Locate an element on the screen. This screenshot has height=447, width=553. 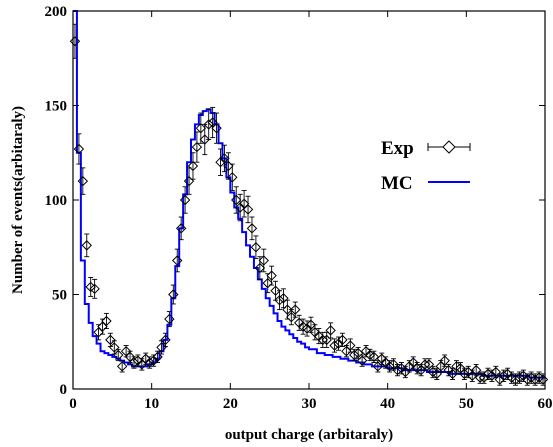
y-tick-label: 50 is located at coordinates (59, 296).